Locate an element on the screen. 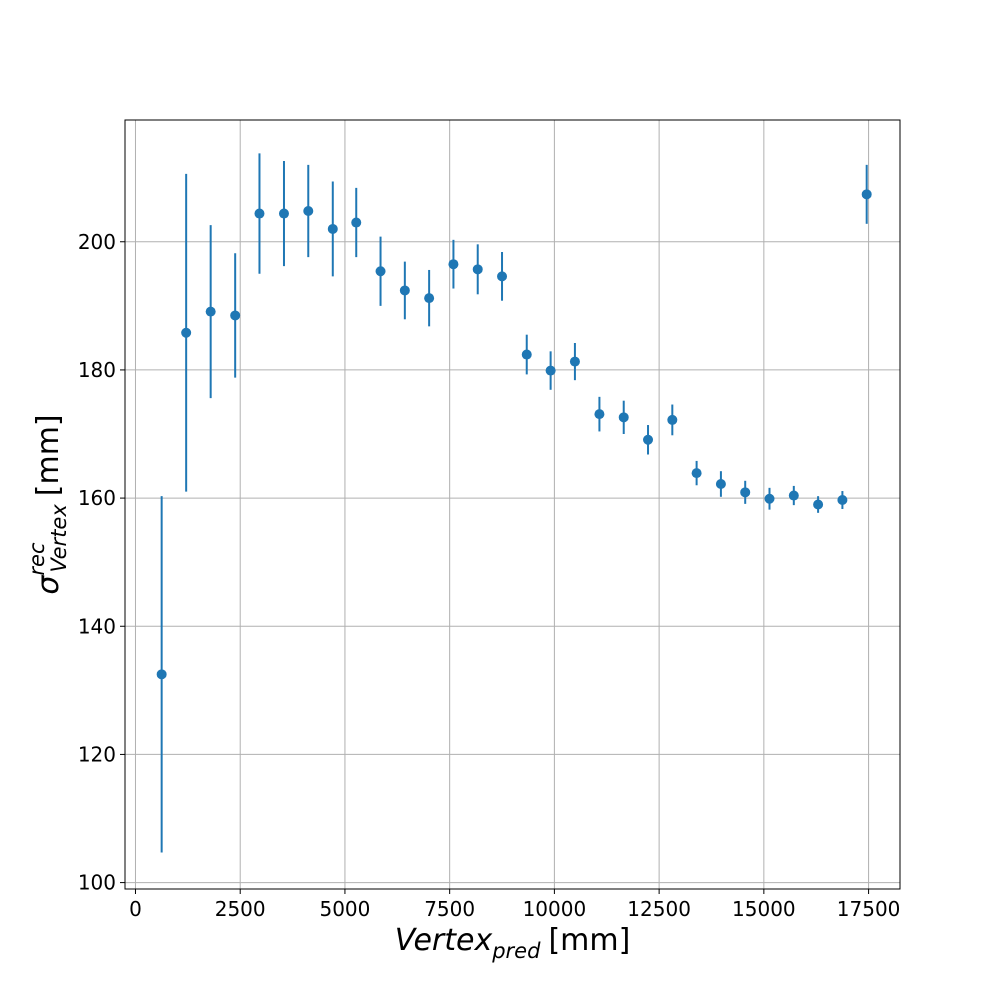 The image size is (1000, 1000). y-tick-label: 200 is located at coordinates (97, 242).